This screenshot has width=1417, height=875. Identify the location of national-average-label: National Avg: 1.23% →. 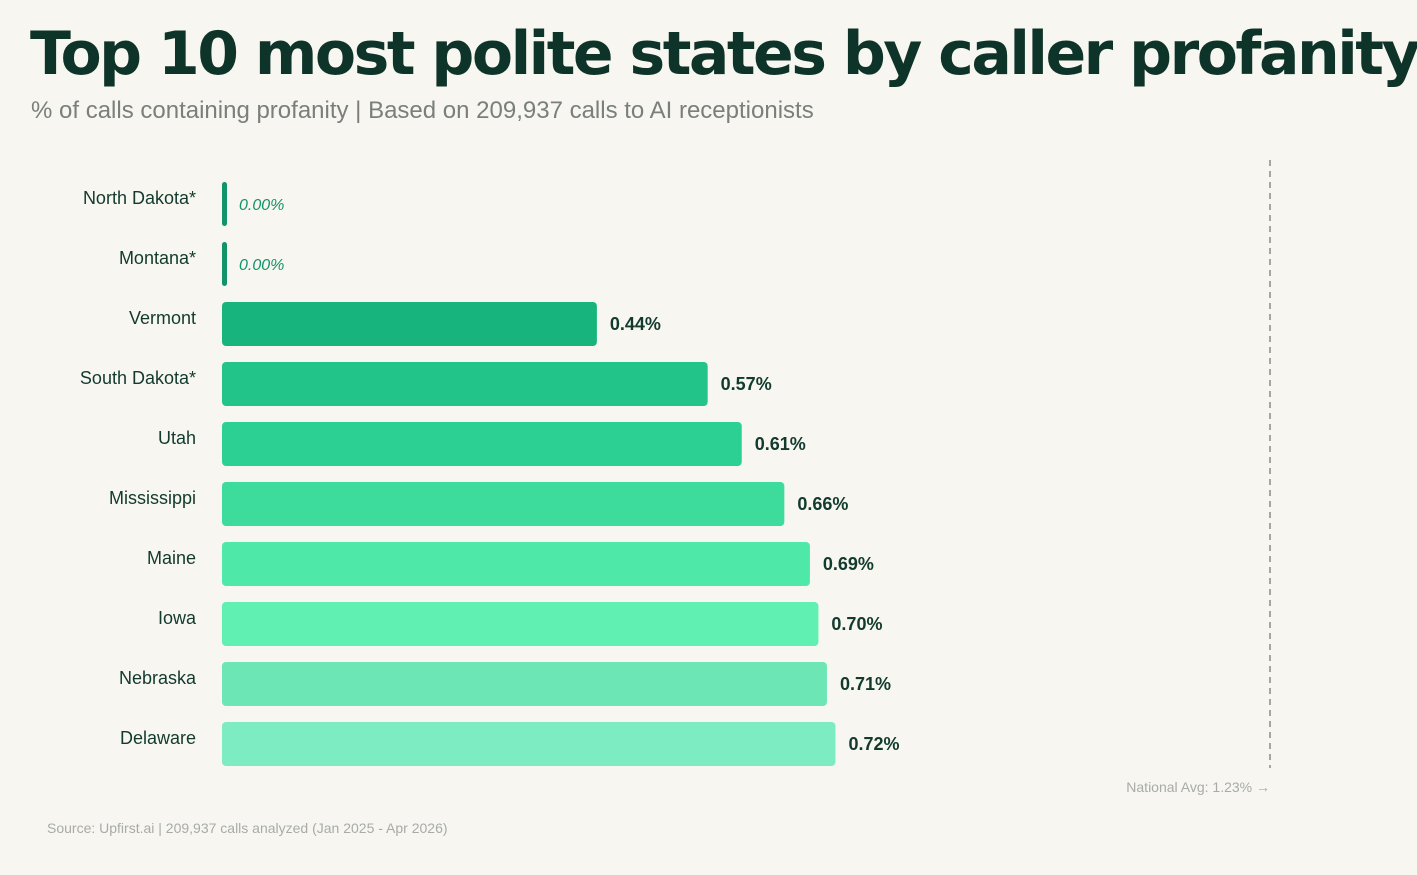
(1198, 787).